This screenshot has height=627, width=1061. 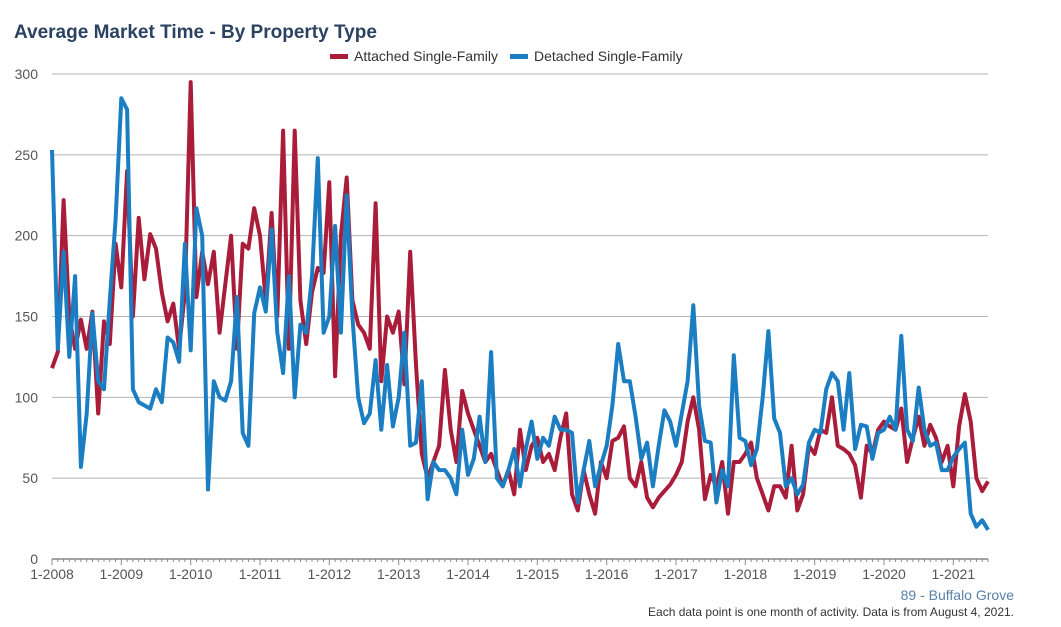 I want to click on x-tick-label: 1-2013, so click(x=399, y=574).